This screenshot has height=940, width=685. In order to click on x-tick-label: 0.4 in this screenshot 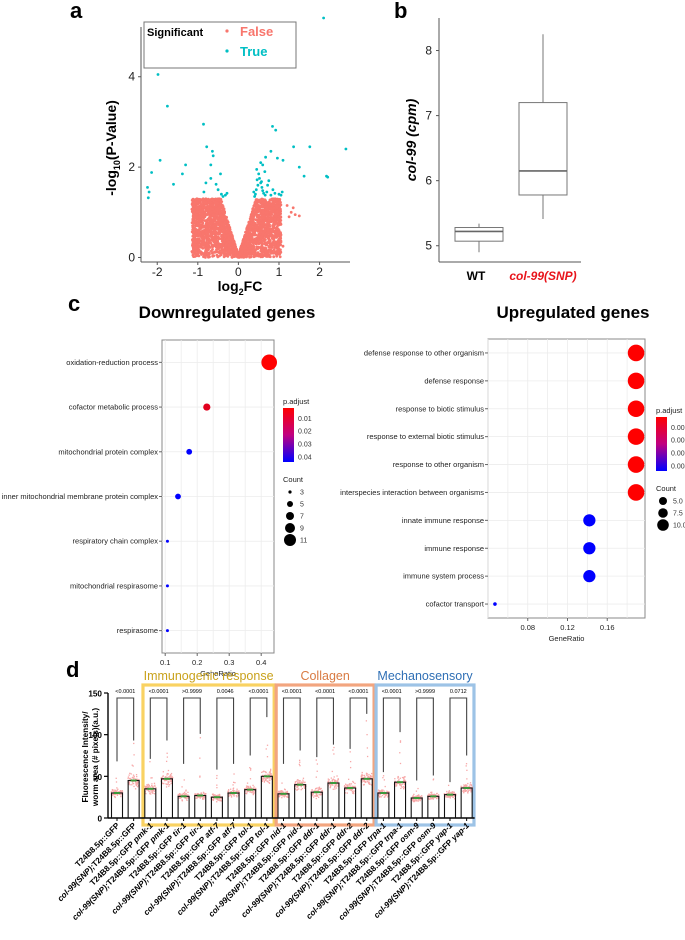, I will do `click(261, 662)`.